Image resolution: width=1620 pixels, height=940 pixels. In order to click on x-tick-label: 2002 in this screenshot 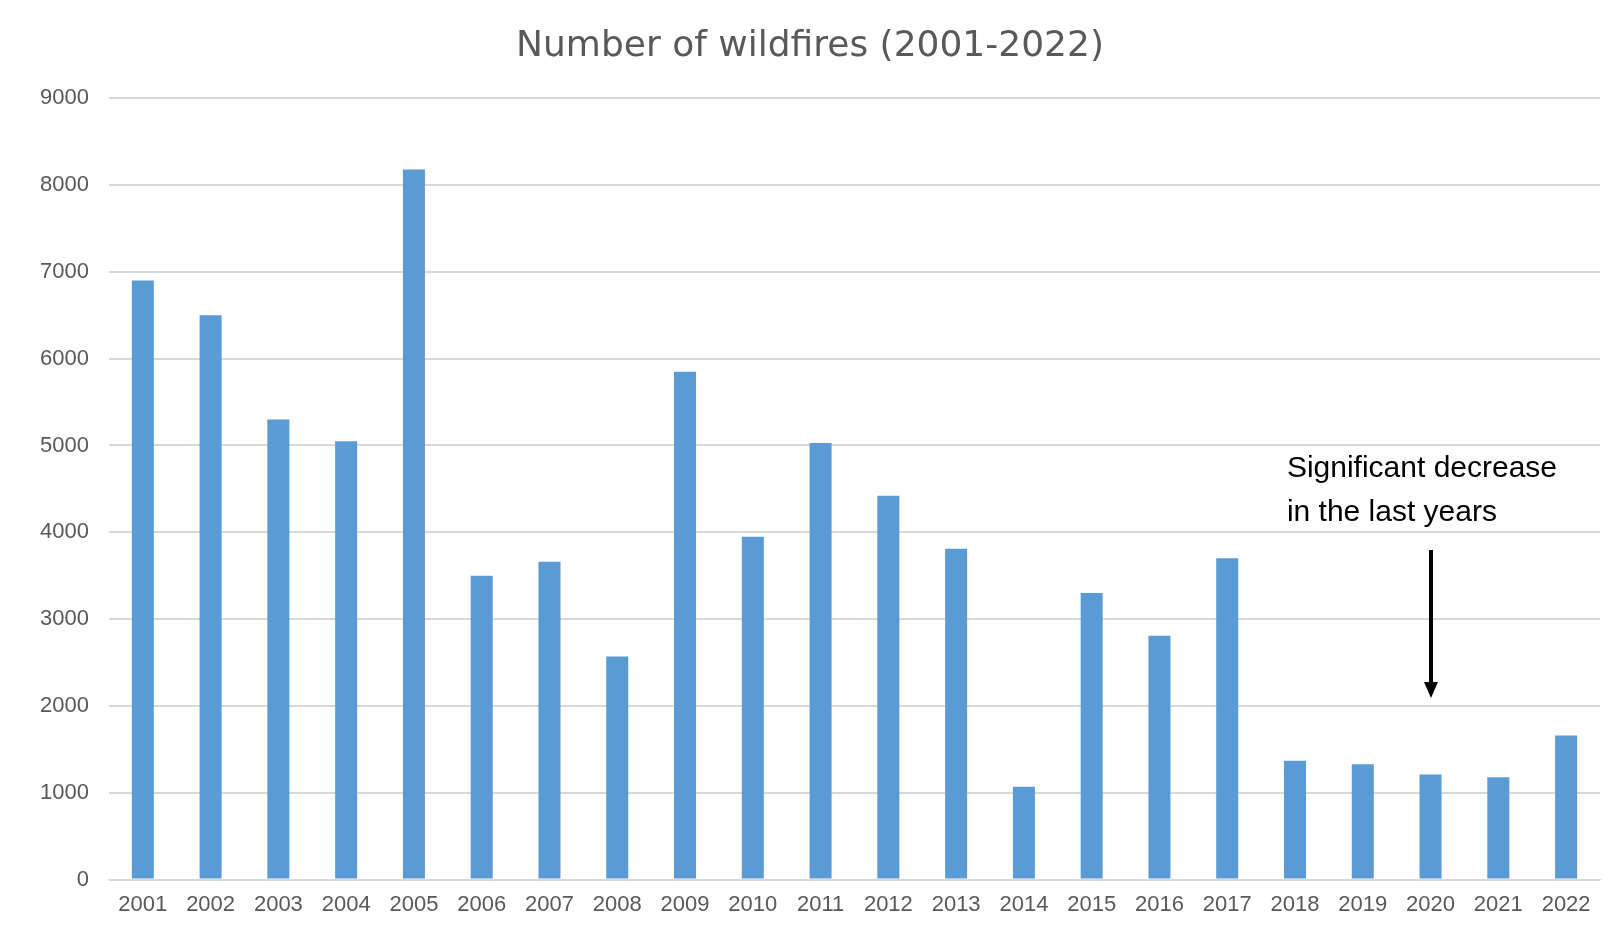, I will do `click(211, 903)`.